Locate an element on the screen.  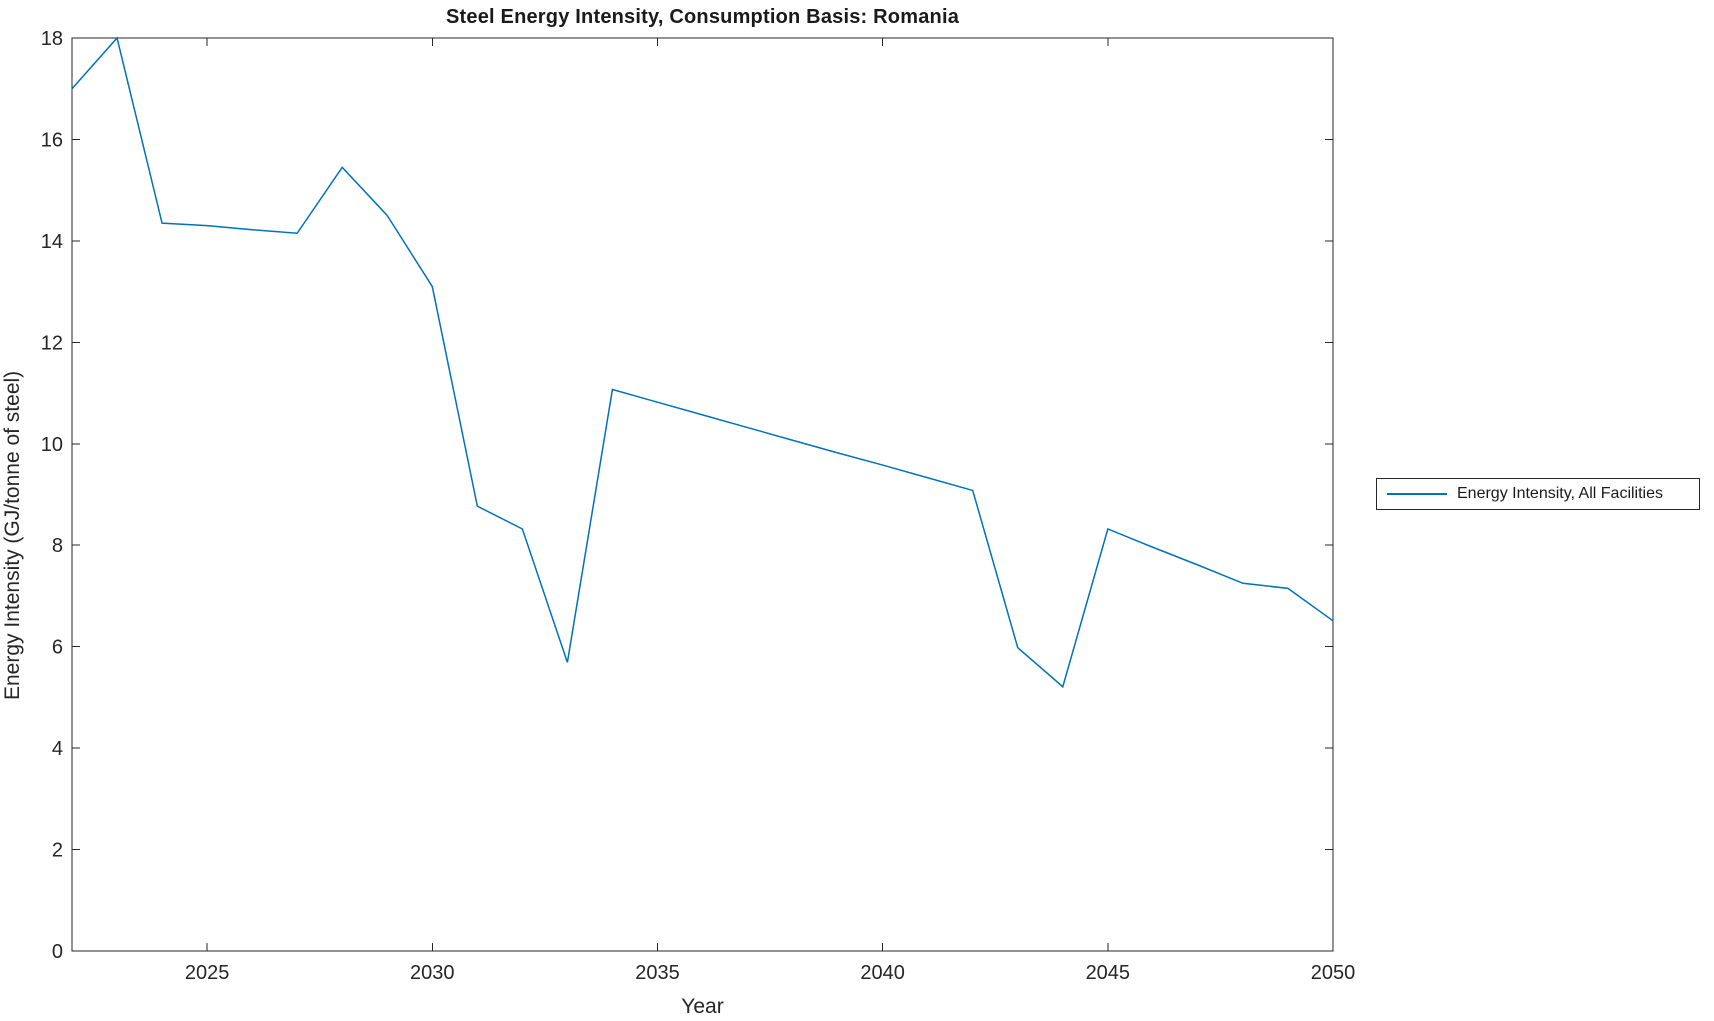
y-tick-label: 2 is located at coordinates (57, 851).